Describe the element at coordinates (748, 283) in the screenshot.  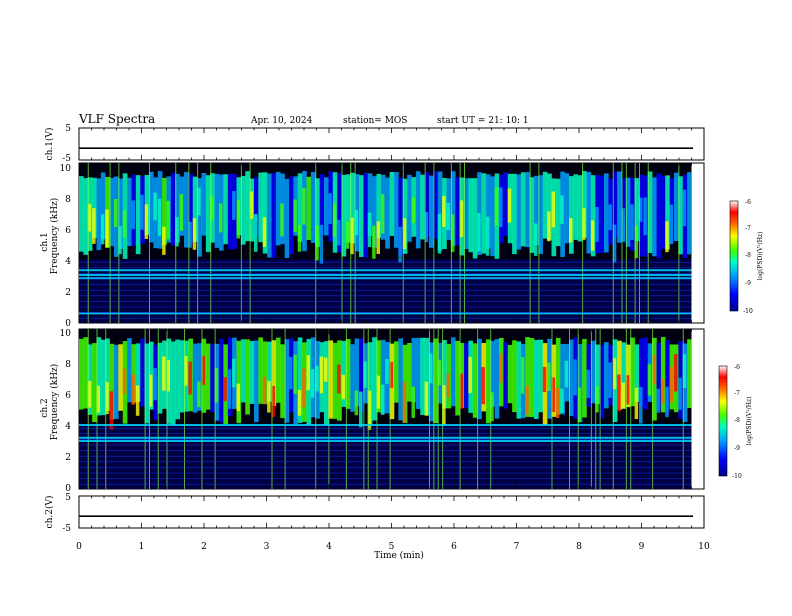
I see `ch1-cb-tick-9: -9` at that location.